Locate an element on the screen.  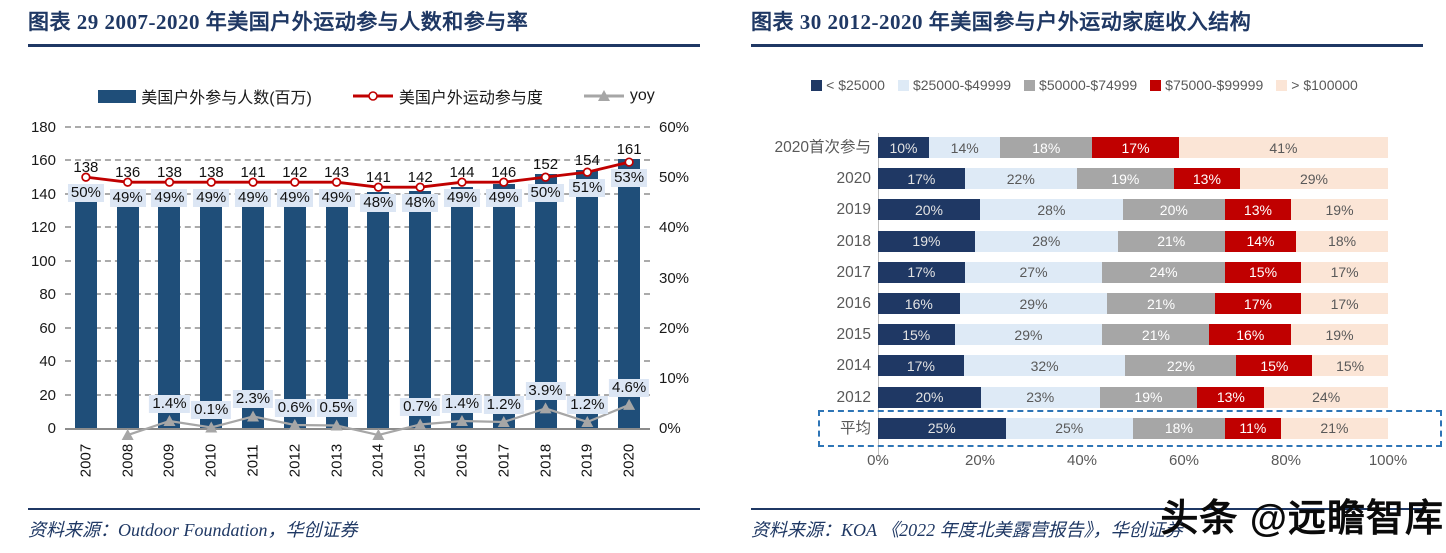
figure-30-title: 图表 30 2012-2020 年美国参与户外运动家庭收入结构 is located at coordinates (1001, 22).